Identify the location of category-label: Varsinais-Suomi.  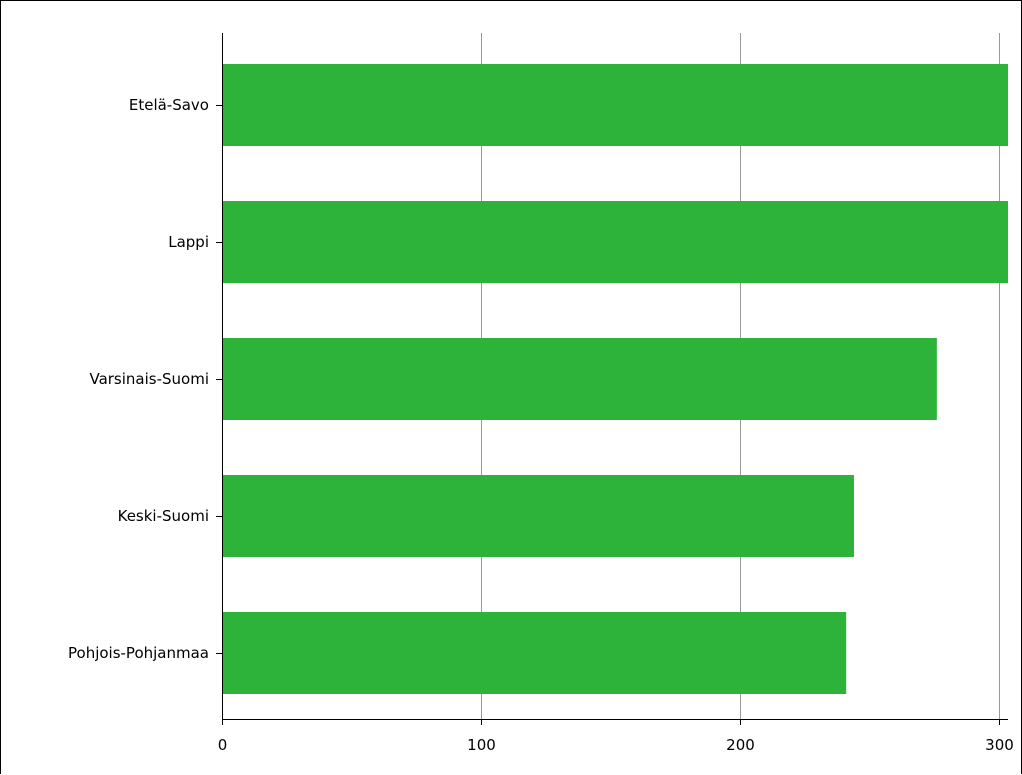
(149, 379).